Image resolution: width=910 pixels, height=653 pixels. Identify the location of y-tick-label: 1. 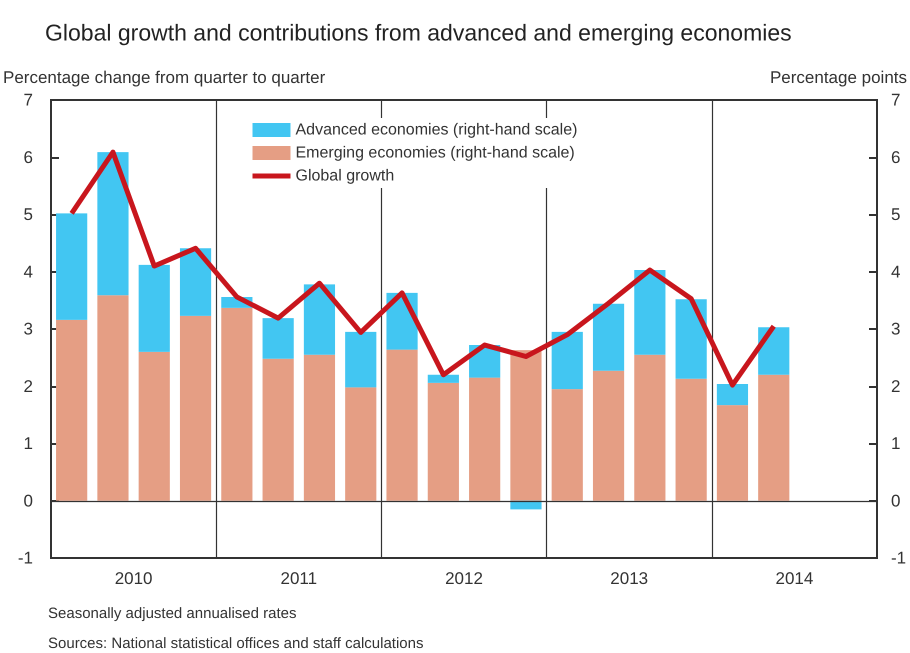
(28, 443).